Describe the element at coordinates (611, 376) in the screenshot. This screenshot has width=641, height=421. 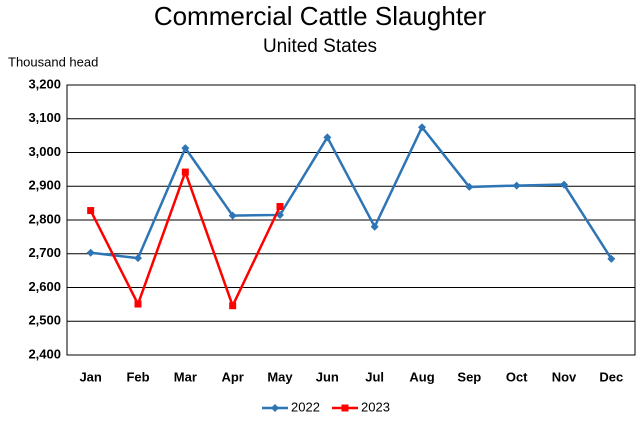
I see `x-tick-label: Dec` at that location.